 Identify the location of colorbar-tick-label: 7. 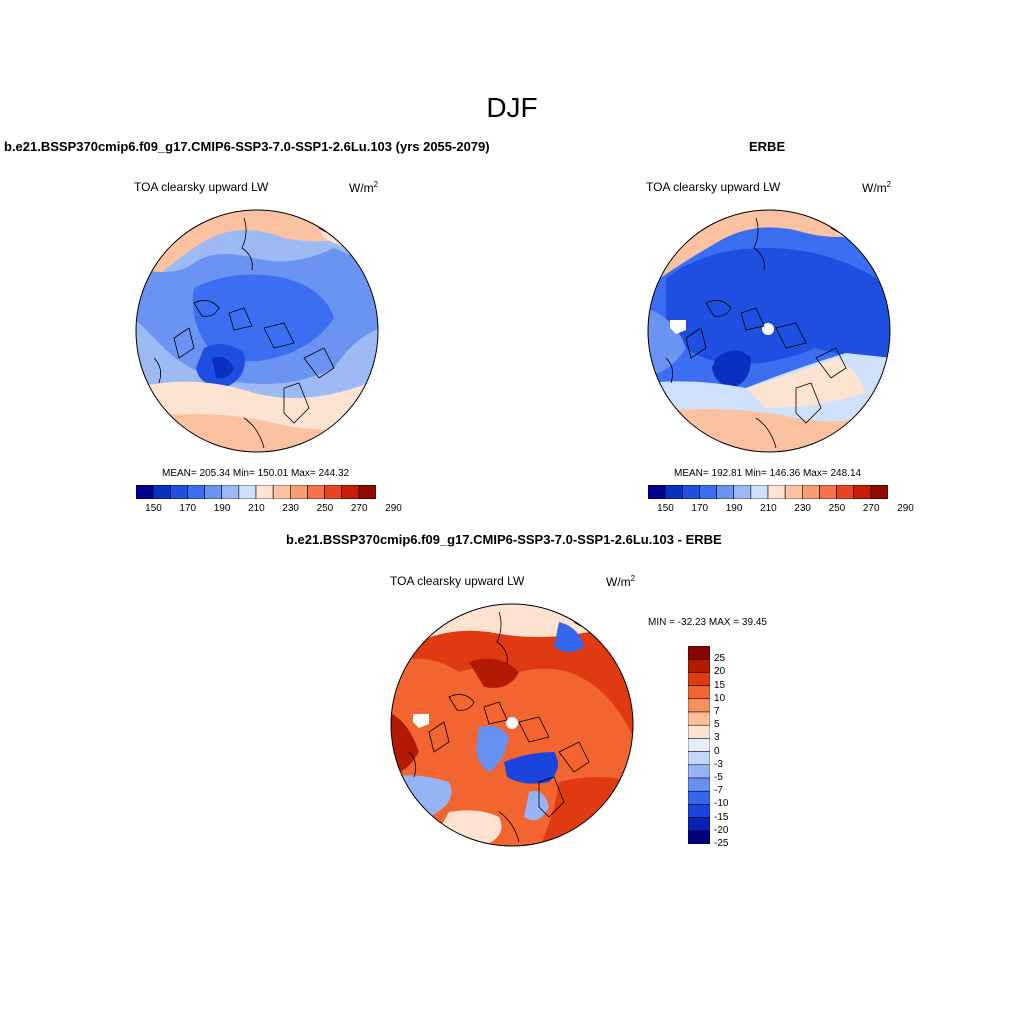
(717, 711).